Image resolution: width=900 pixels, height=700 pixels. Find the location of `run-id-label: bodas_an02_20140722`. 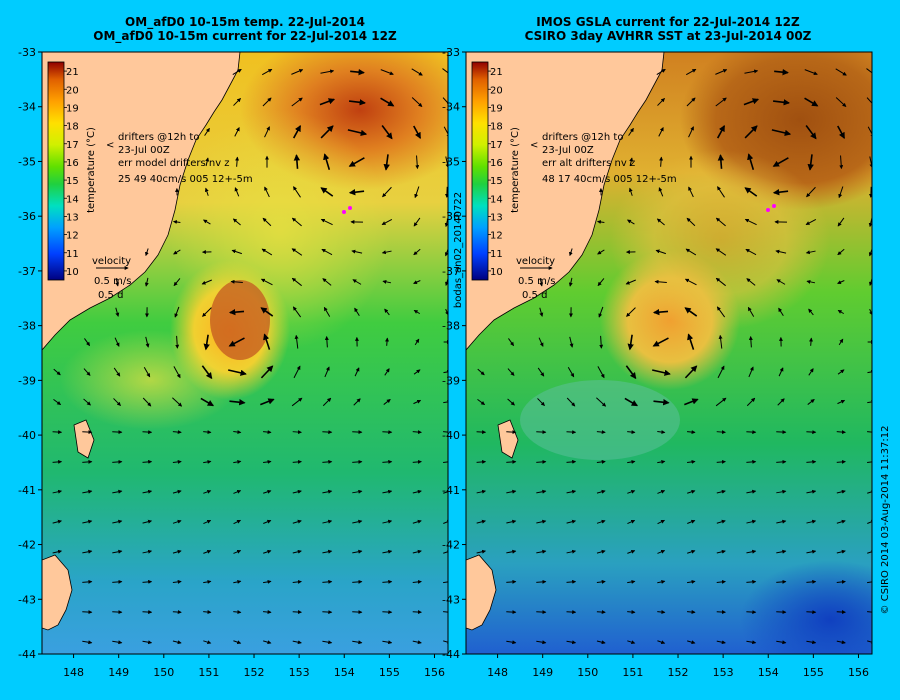

run-id-label: bodas_an02_20140722 is located at coordinates (458, 250).